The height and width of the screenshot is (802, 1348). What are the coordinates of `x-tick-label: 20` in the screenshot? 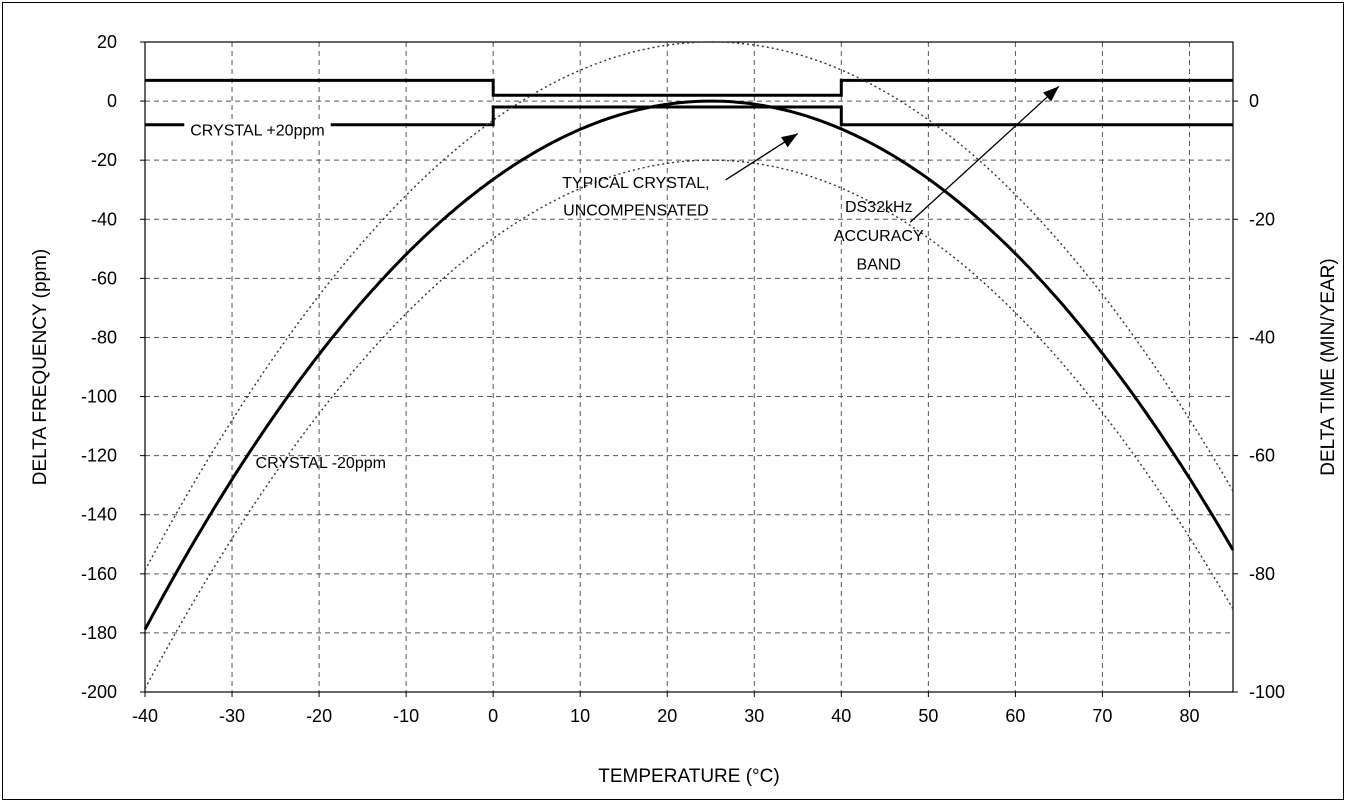 It's located at (667, 716).